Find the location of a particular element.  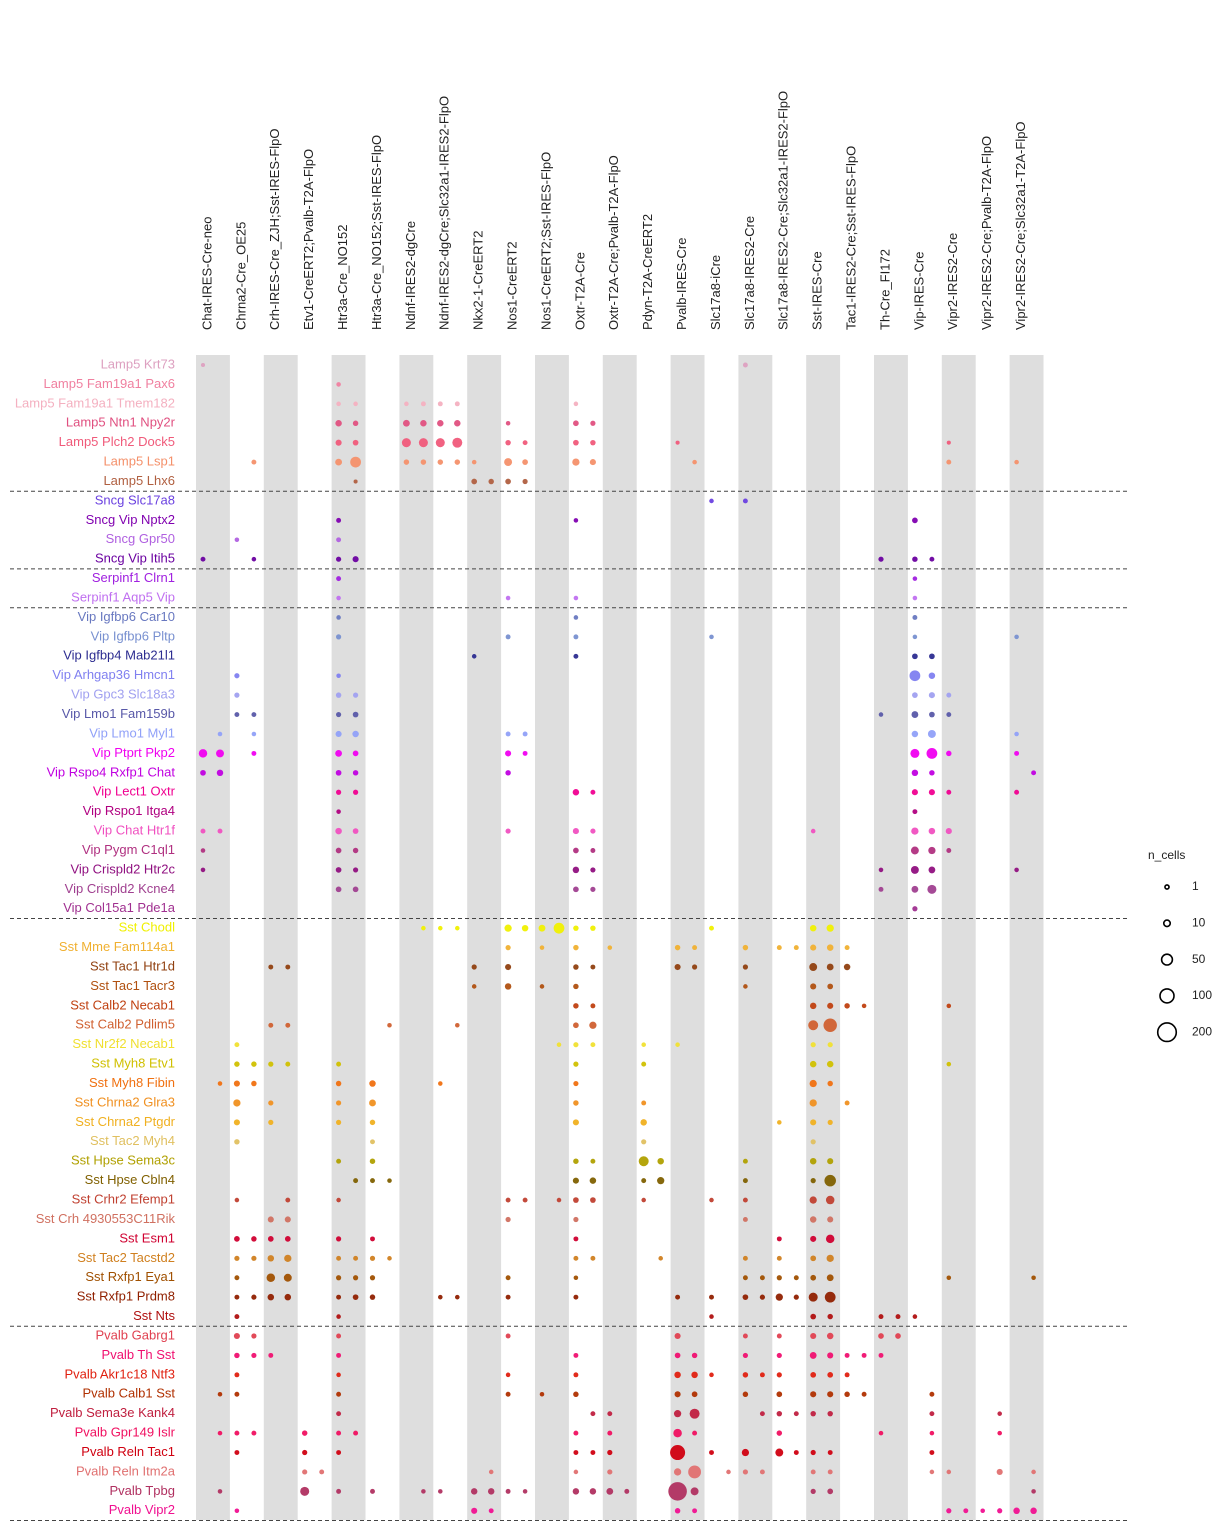

row-label: Sst Calb2 Necab1 is located at coordinates (122, 1004).